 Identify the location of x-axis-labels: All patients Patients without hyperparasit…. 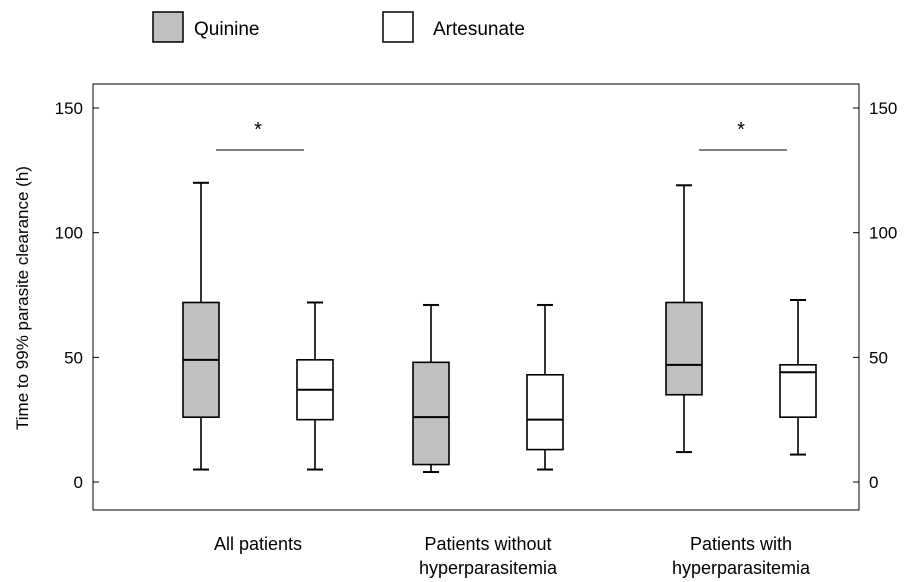
(512, 556).